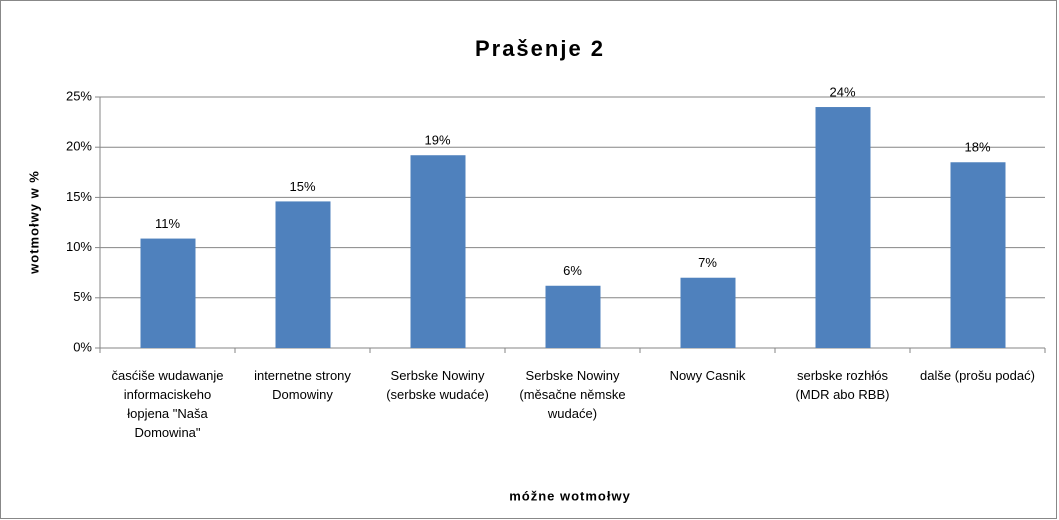 The height and width of the screenshot is (520, 1059). What do you see at coordinates (79, 95) in the screenshot?
I see `y-tick-label: 25%` at bounding box center [79, 95].